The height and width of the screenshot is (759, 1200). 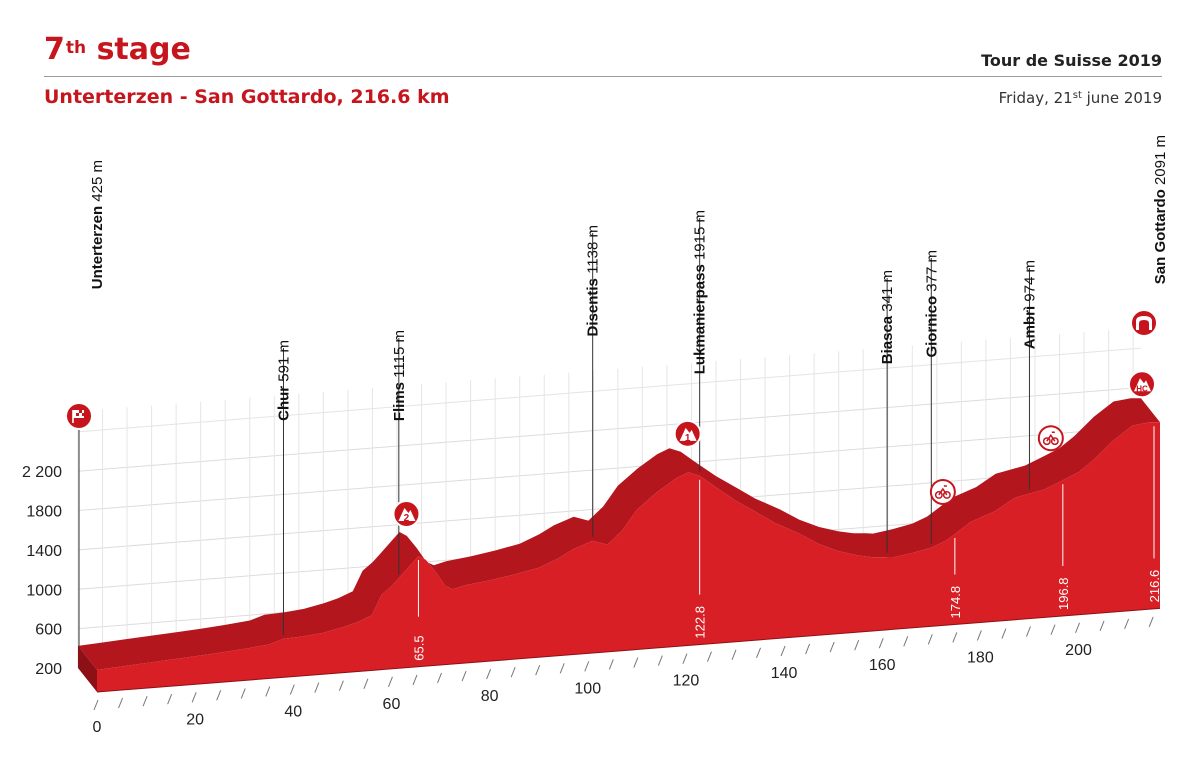 I want to click on place-name: Disentis, so click(x=593, y=307).